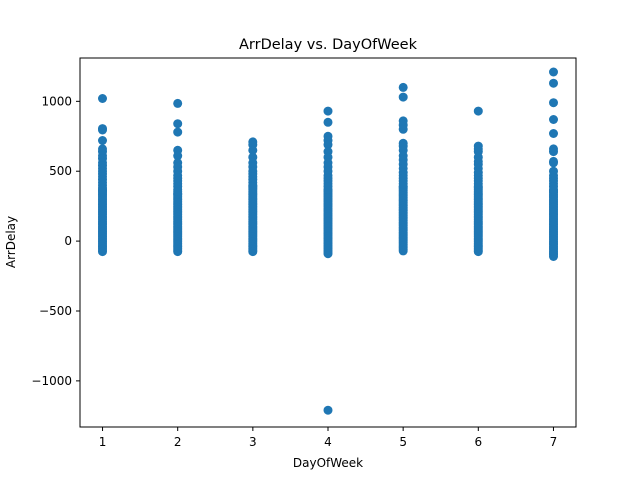  Describe the element at coordinates (328, 45) in the screenshot. I see `chart-title: ArrDelay vs. DayOfWeek` at that location.